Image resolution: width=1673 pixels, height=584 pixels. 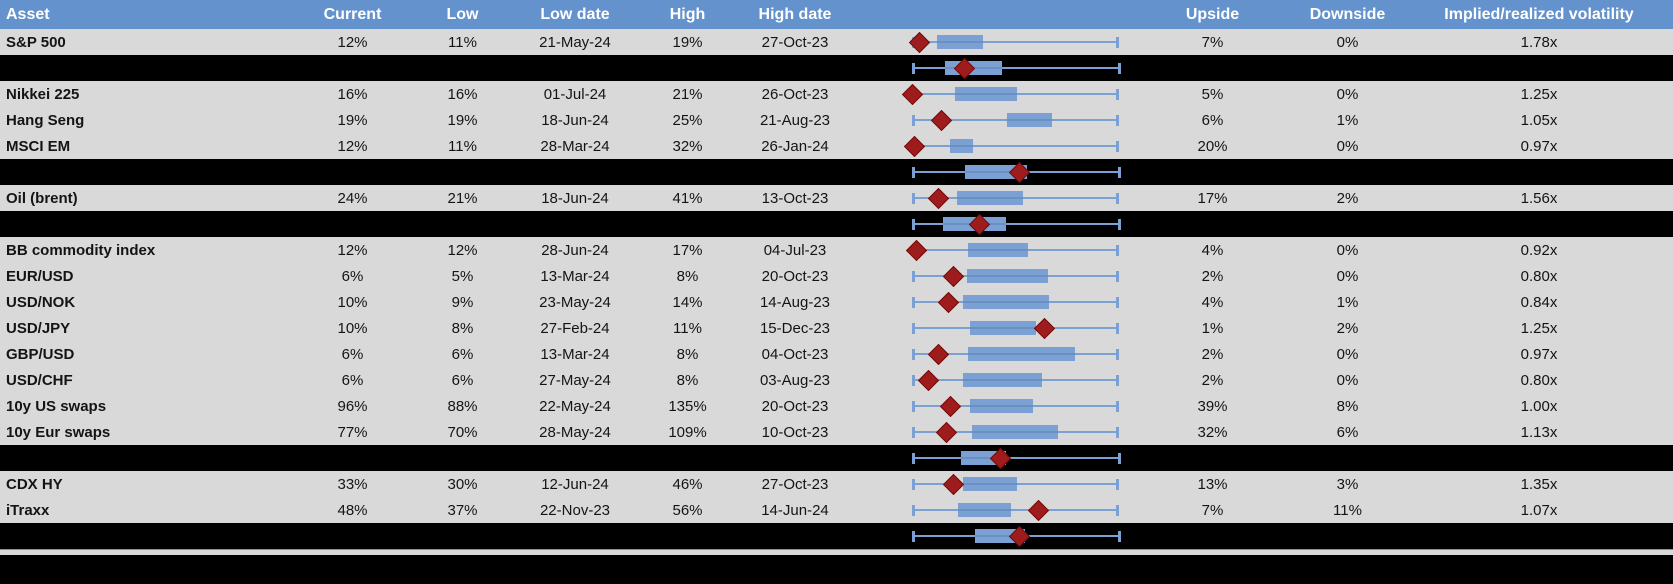 What do you see at coordinates (352, 14) in the screenshot?
I see `col-header-current: Current` at bounding box center [352, 14].